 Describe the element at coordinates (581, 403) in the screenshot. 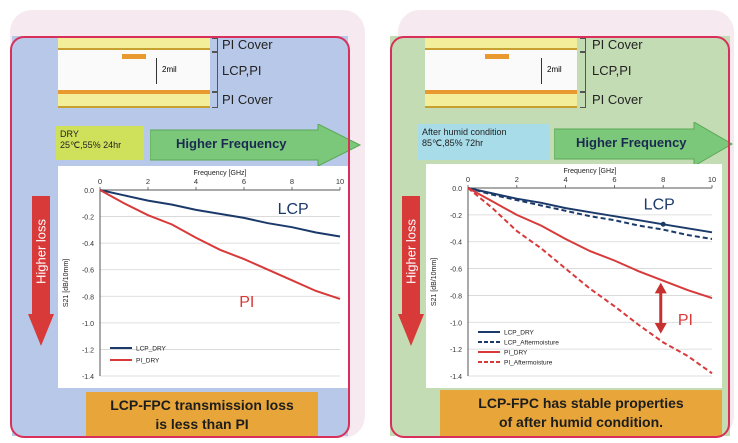

I see `right-caption-line1: LCP-FPC has stable properties` at that location.